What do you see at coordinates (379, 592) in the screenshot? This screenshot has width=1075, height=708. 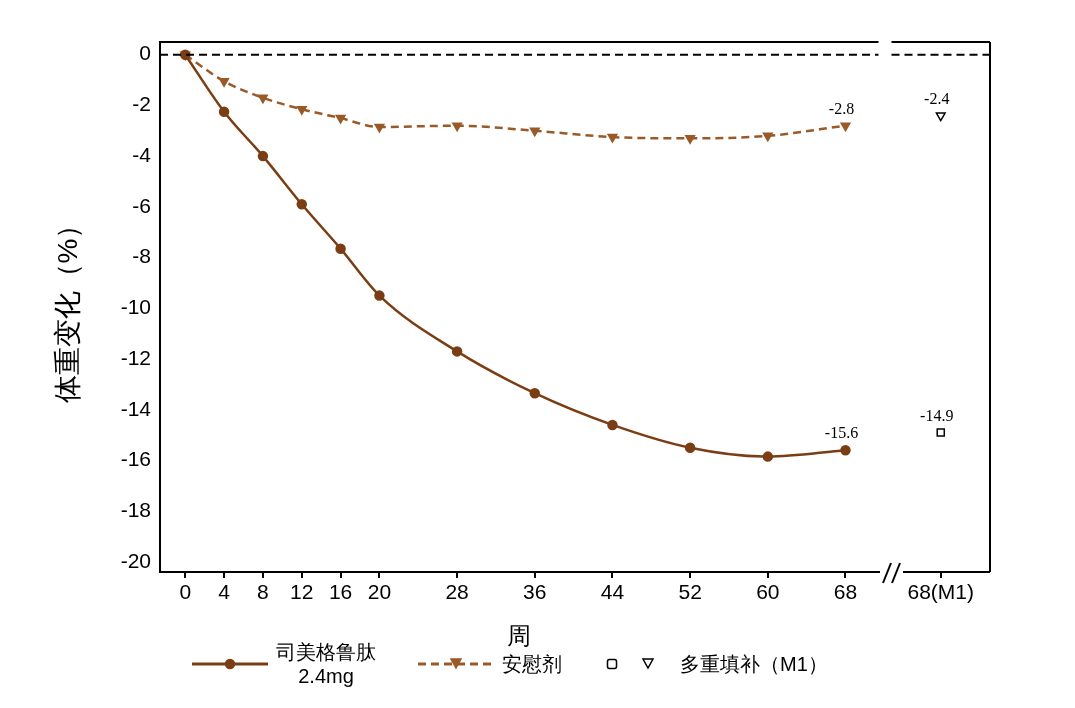 I see `x-tick-label: 20` at bounding box center [379, 592].